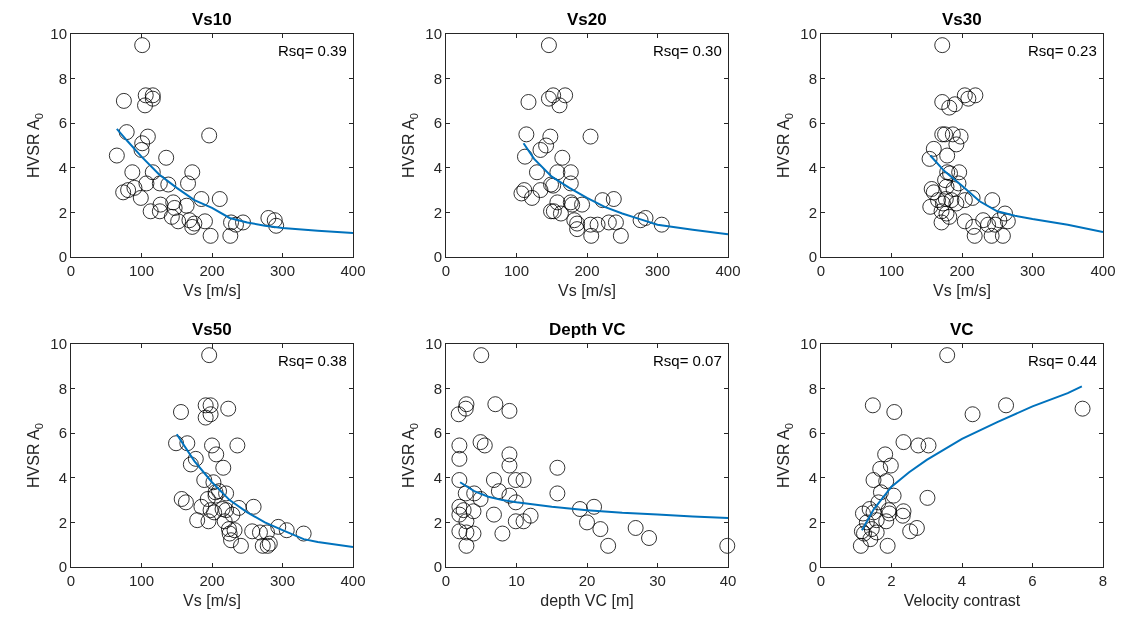 This screenshot has height=617, width=1126. Describe the element at coordinates (1032, 580) in the screenshot. I see `x-tick-label: 6` at that location.